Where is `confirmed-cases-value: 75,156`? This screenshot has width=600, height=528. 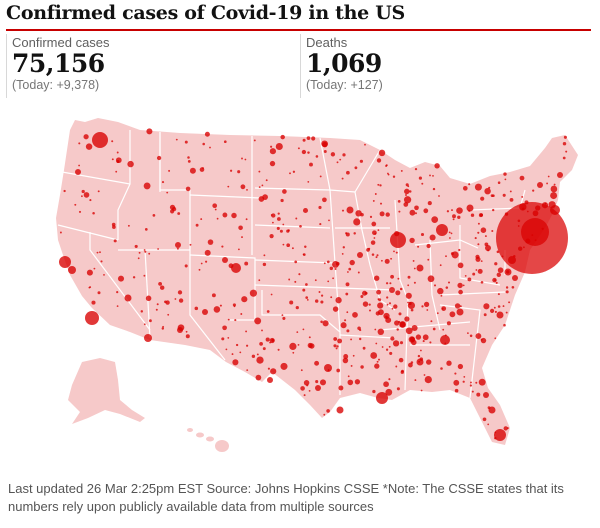 confirmed-cases-value: 75,156 is located at coordinates (58, 63).